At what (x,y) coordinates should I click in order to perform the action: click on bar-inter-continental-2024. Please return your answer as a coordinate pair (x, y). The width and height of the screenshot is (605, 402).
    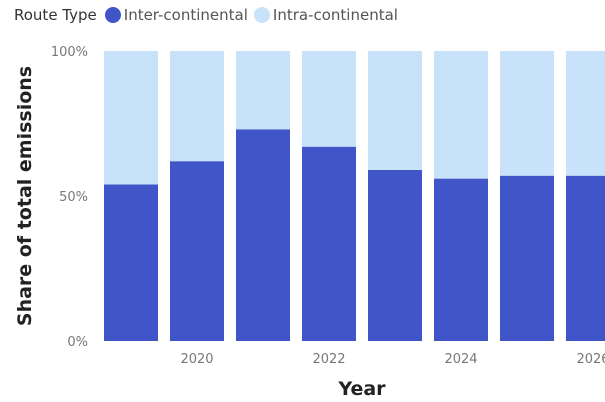
    Looking at the image, I should click on (461, 259).